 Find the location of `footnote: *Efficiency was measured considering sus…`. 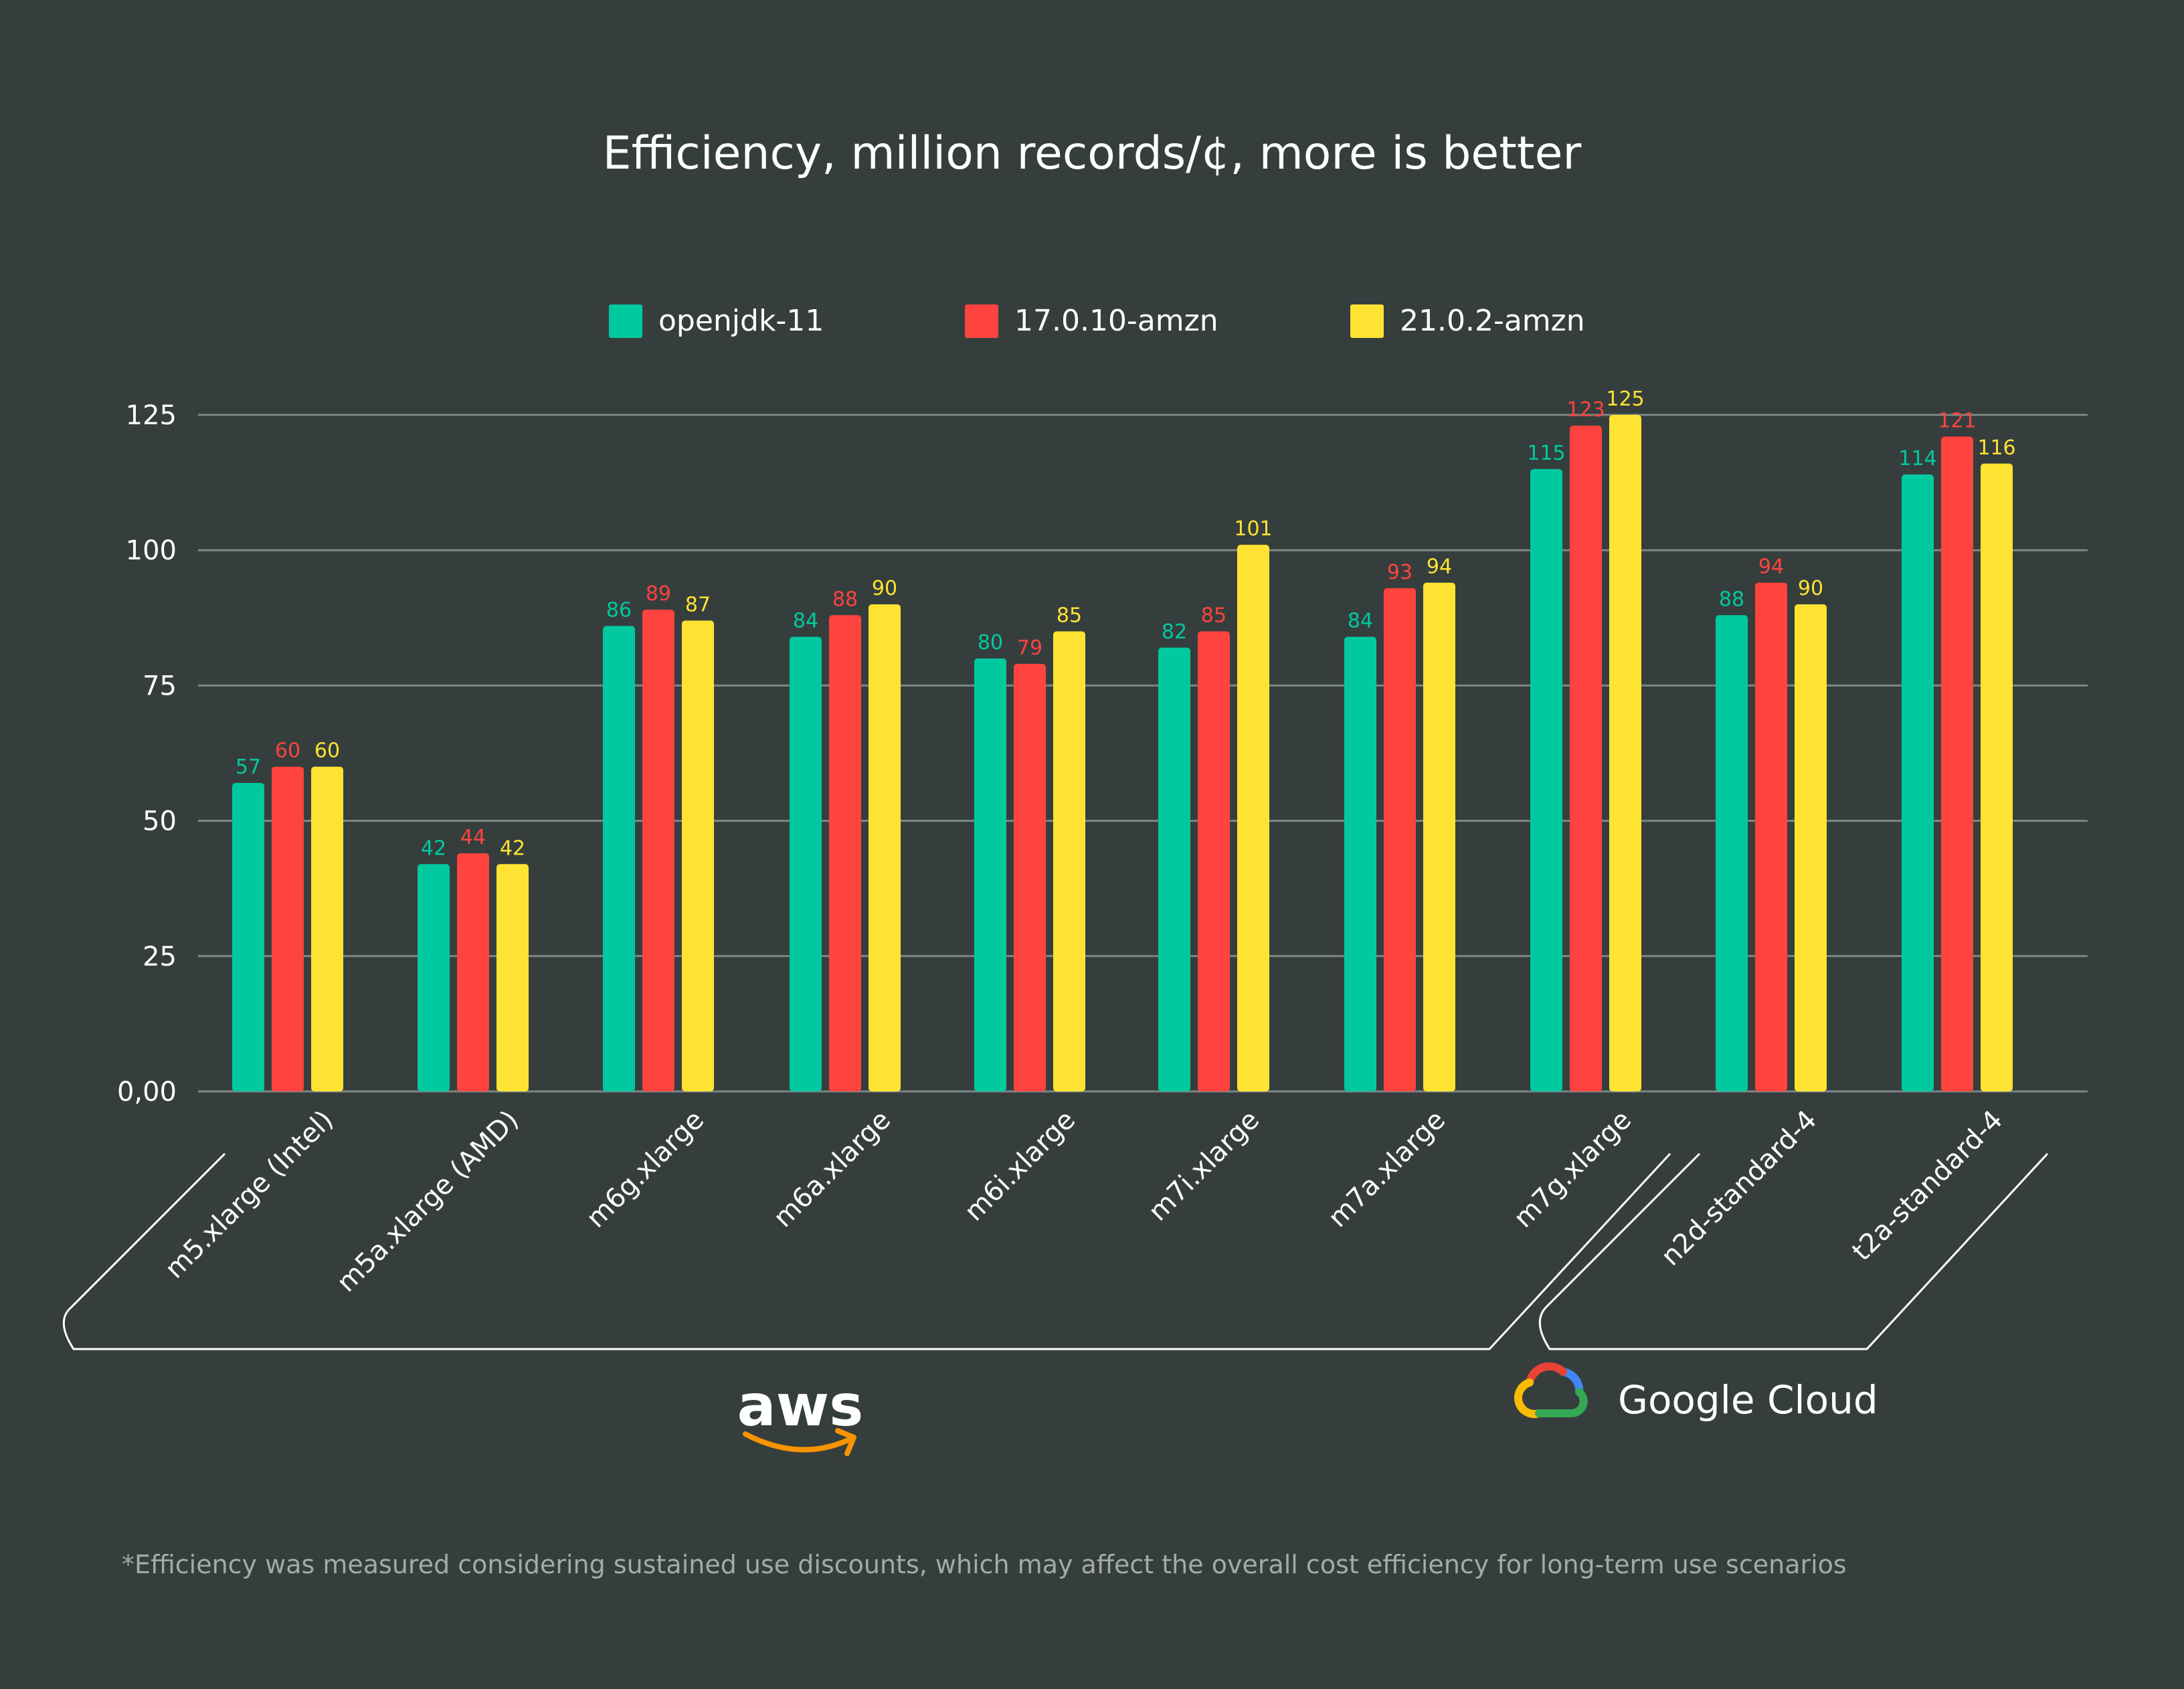

footnote: *Efficiency was measured considering sus… is located at coordinates (984, 1564).